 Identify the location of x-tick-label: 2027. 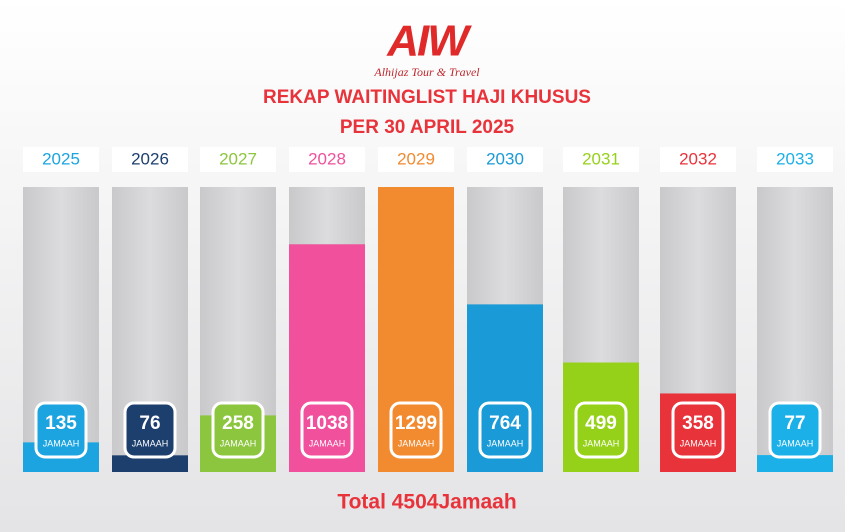
(238, 158).